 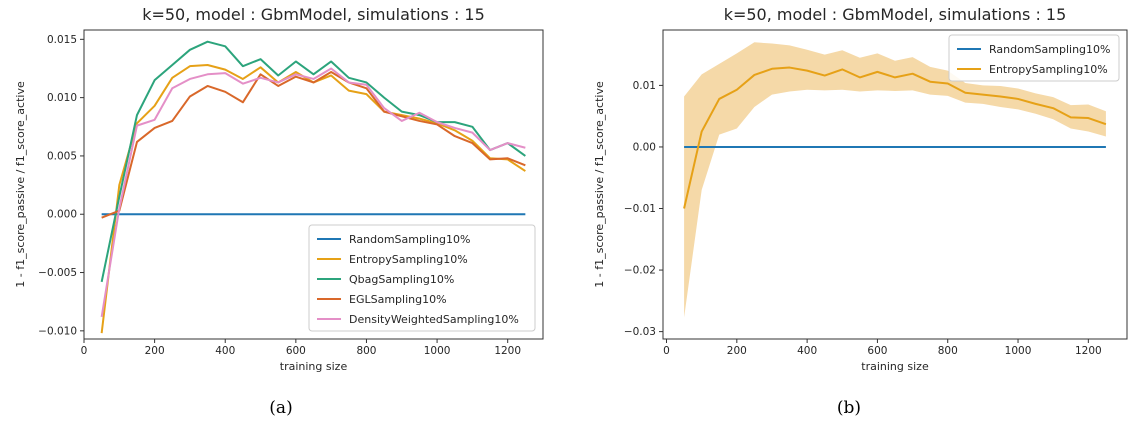 What do you see at coordinates (57, 273) in the screenshot?
I see `y-tick-label: −0.005` at bounding box center [57, 273].